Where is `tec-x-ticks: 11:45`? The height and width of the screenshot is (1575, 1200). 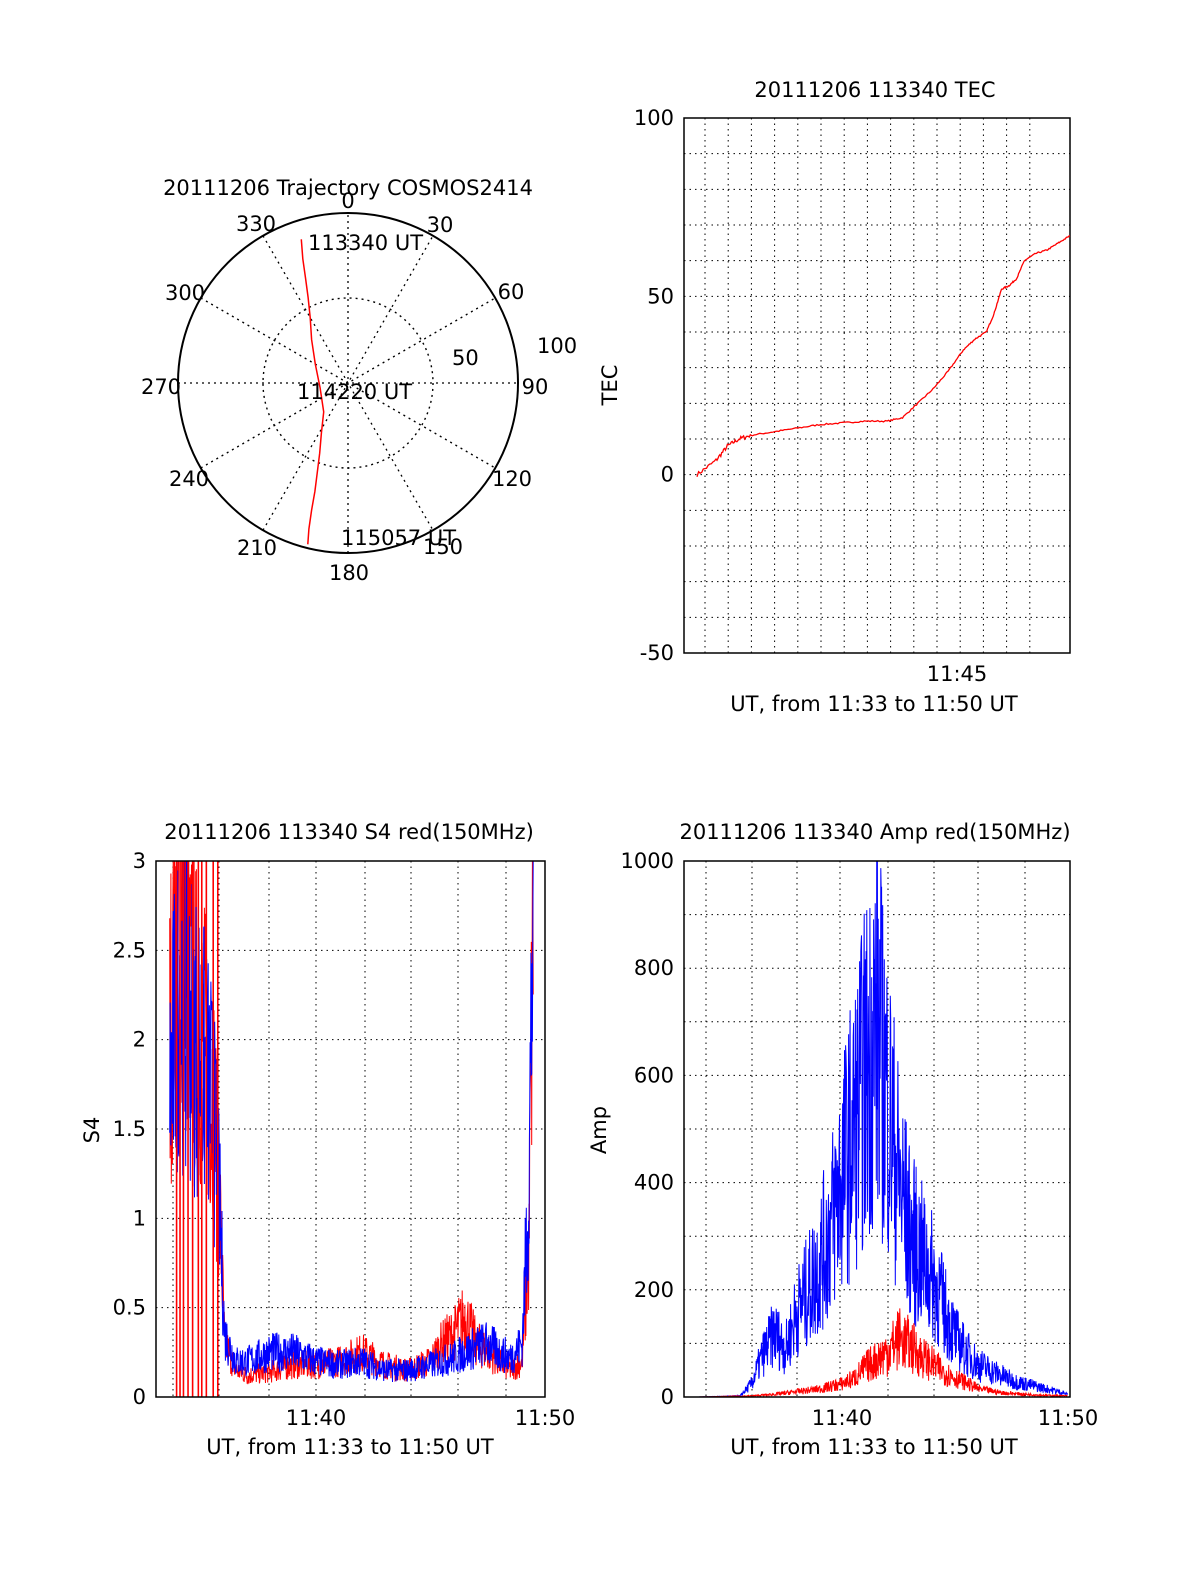 tec-x-ticks: 11:45 is located at coordinates (957, 674).